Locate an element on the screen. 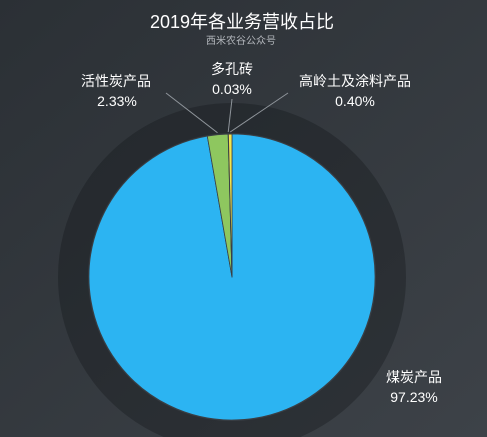 This screenshot has width=487, height=437. slice-label-group-1: 活性炭产品 2.33% is located at coordinates (116, 91).